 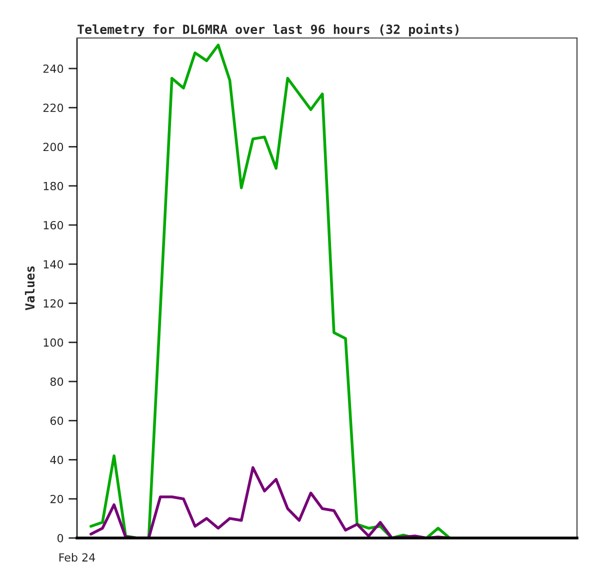 What do you see at coordinates (54, 186) in the screenshot?
I see `y-tick-label: 180` at bounding box center [54, 186].